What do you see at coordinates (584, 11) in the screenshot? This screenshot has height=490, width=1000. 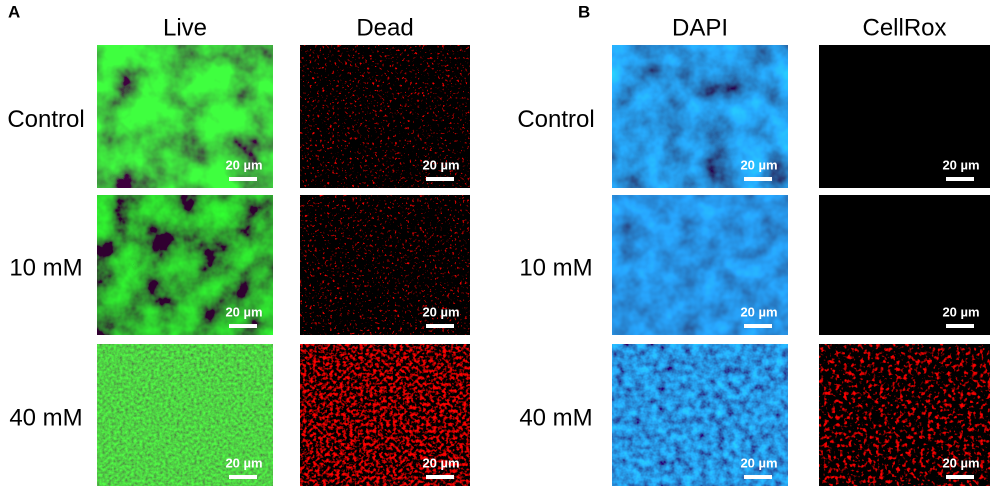 I see `panel-label: B` at bounding box center [584, 11].